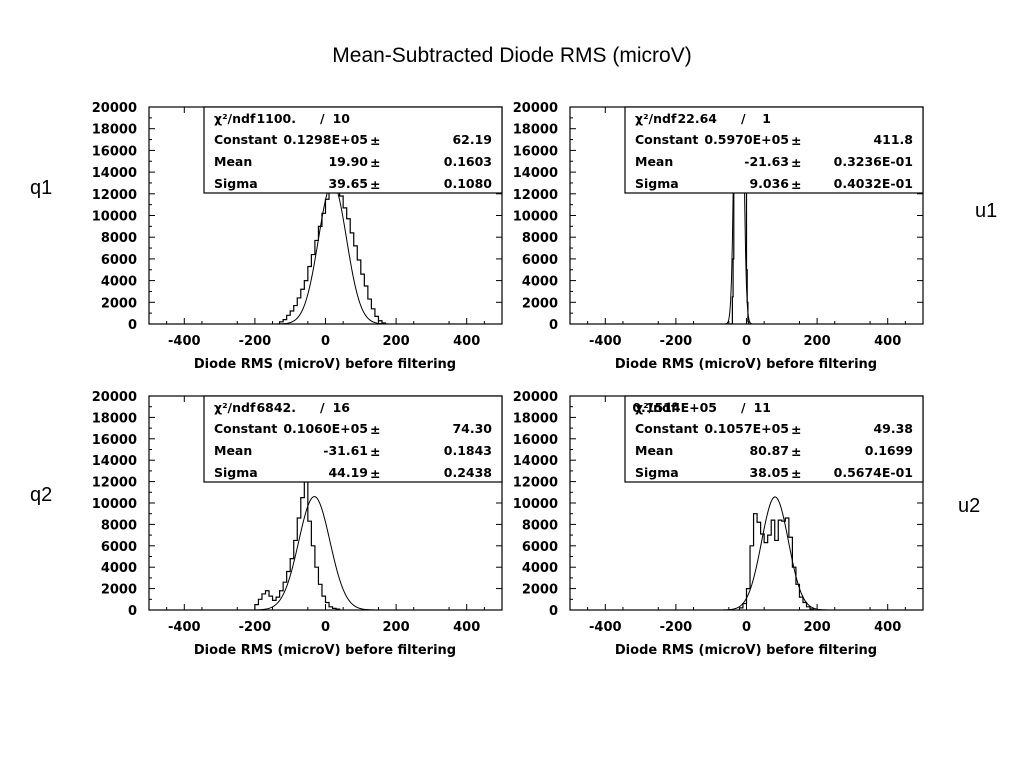 The image size is (1024, 768). Describe the element at coordinates (348, 161) in the screenshot. I see `stat-value: 19.90` at that location.